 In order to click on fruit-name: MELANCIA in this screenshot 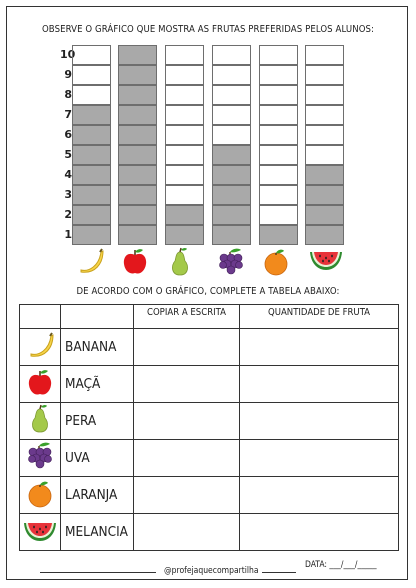, I will do `click(97, 532)`.